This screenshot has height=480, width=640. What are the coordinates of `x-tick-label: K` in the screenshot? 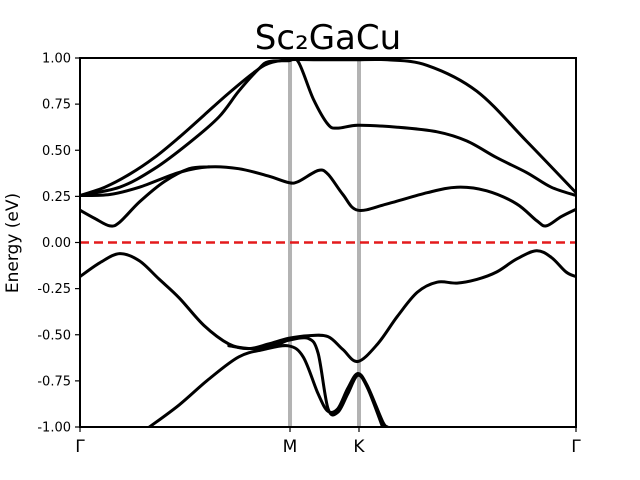 It's located at (359, 447).